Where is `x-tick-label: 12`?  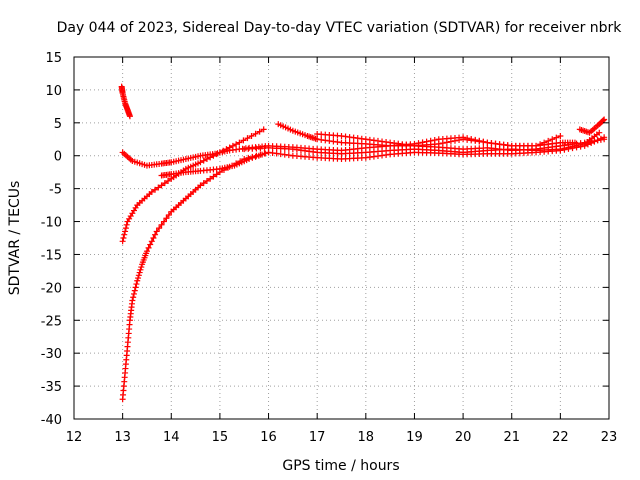 x-tick-label: 12 is located at coordinates (74, 437).